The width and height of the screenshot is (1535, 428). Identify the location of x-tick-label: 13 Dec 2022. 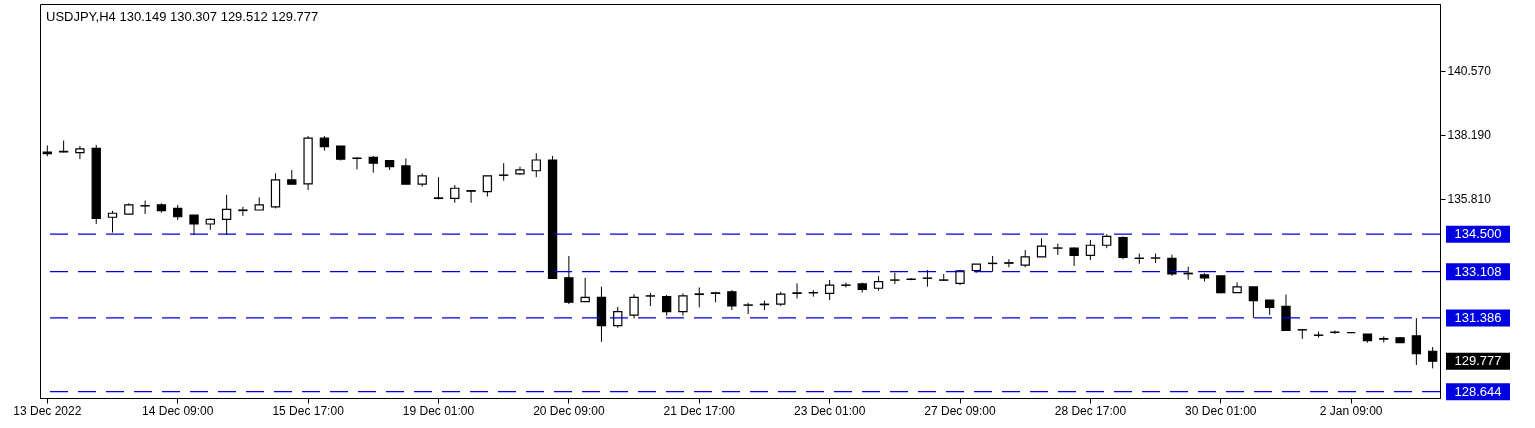
(47, 410).